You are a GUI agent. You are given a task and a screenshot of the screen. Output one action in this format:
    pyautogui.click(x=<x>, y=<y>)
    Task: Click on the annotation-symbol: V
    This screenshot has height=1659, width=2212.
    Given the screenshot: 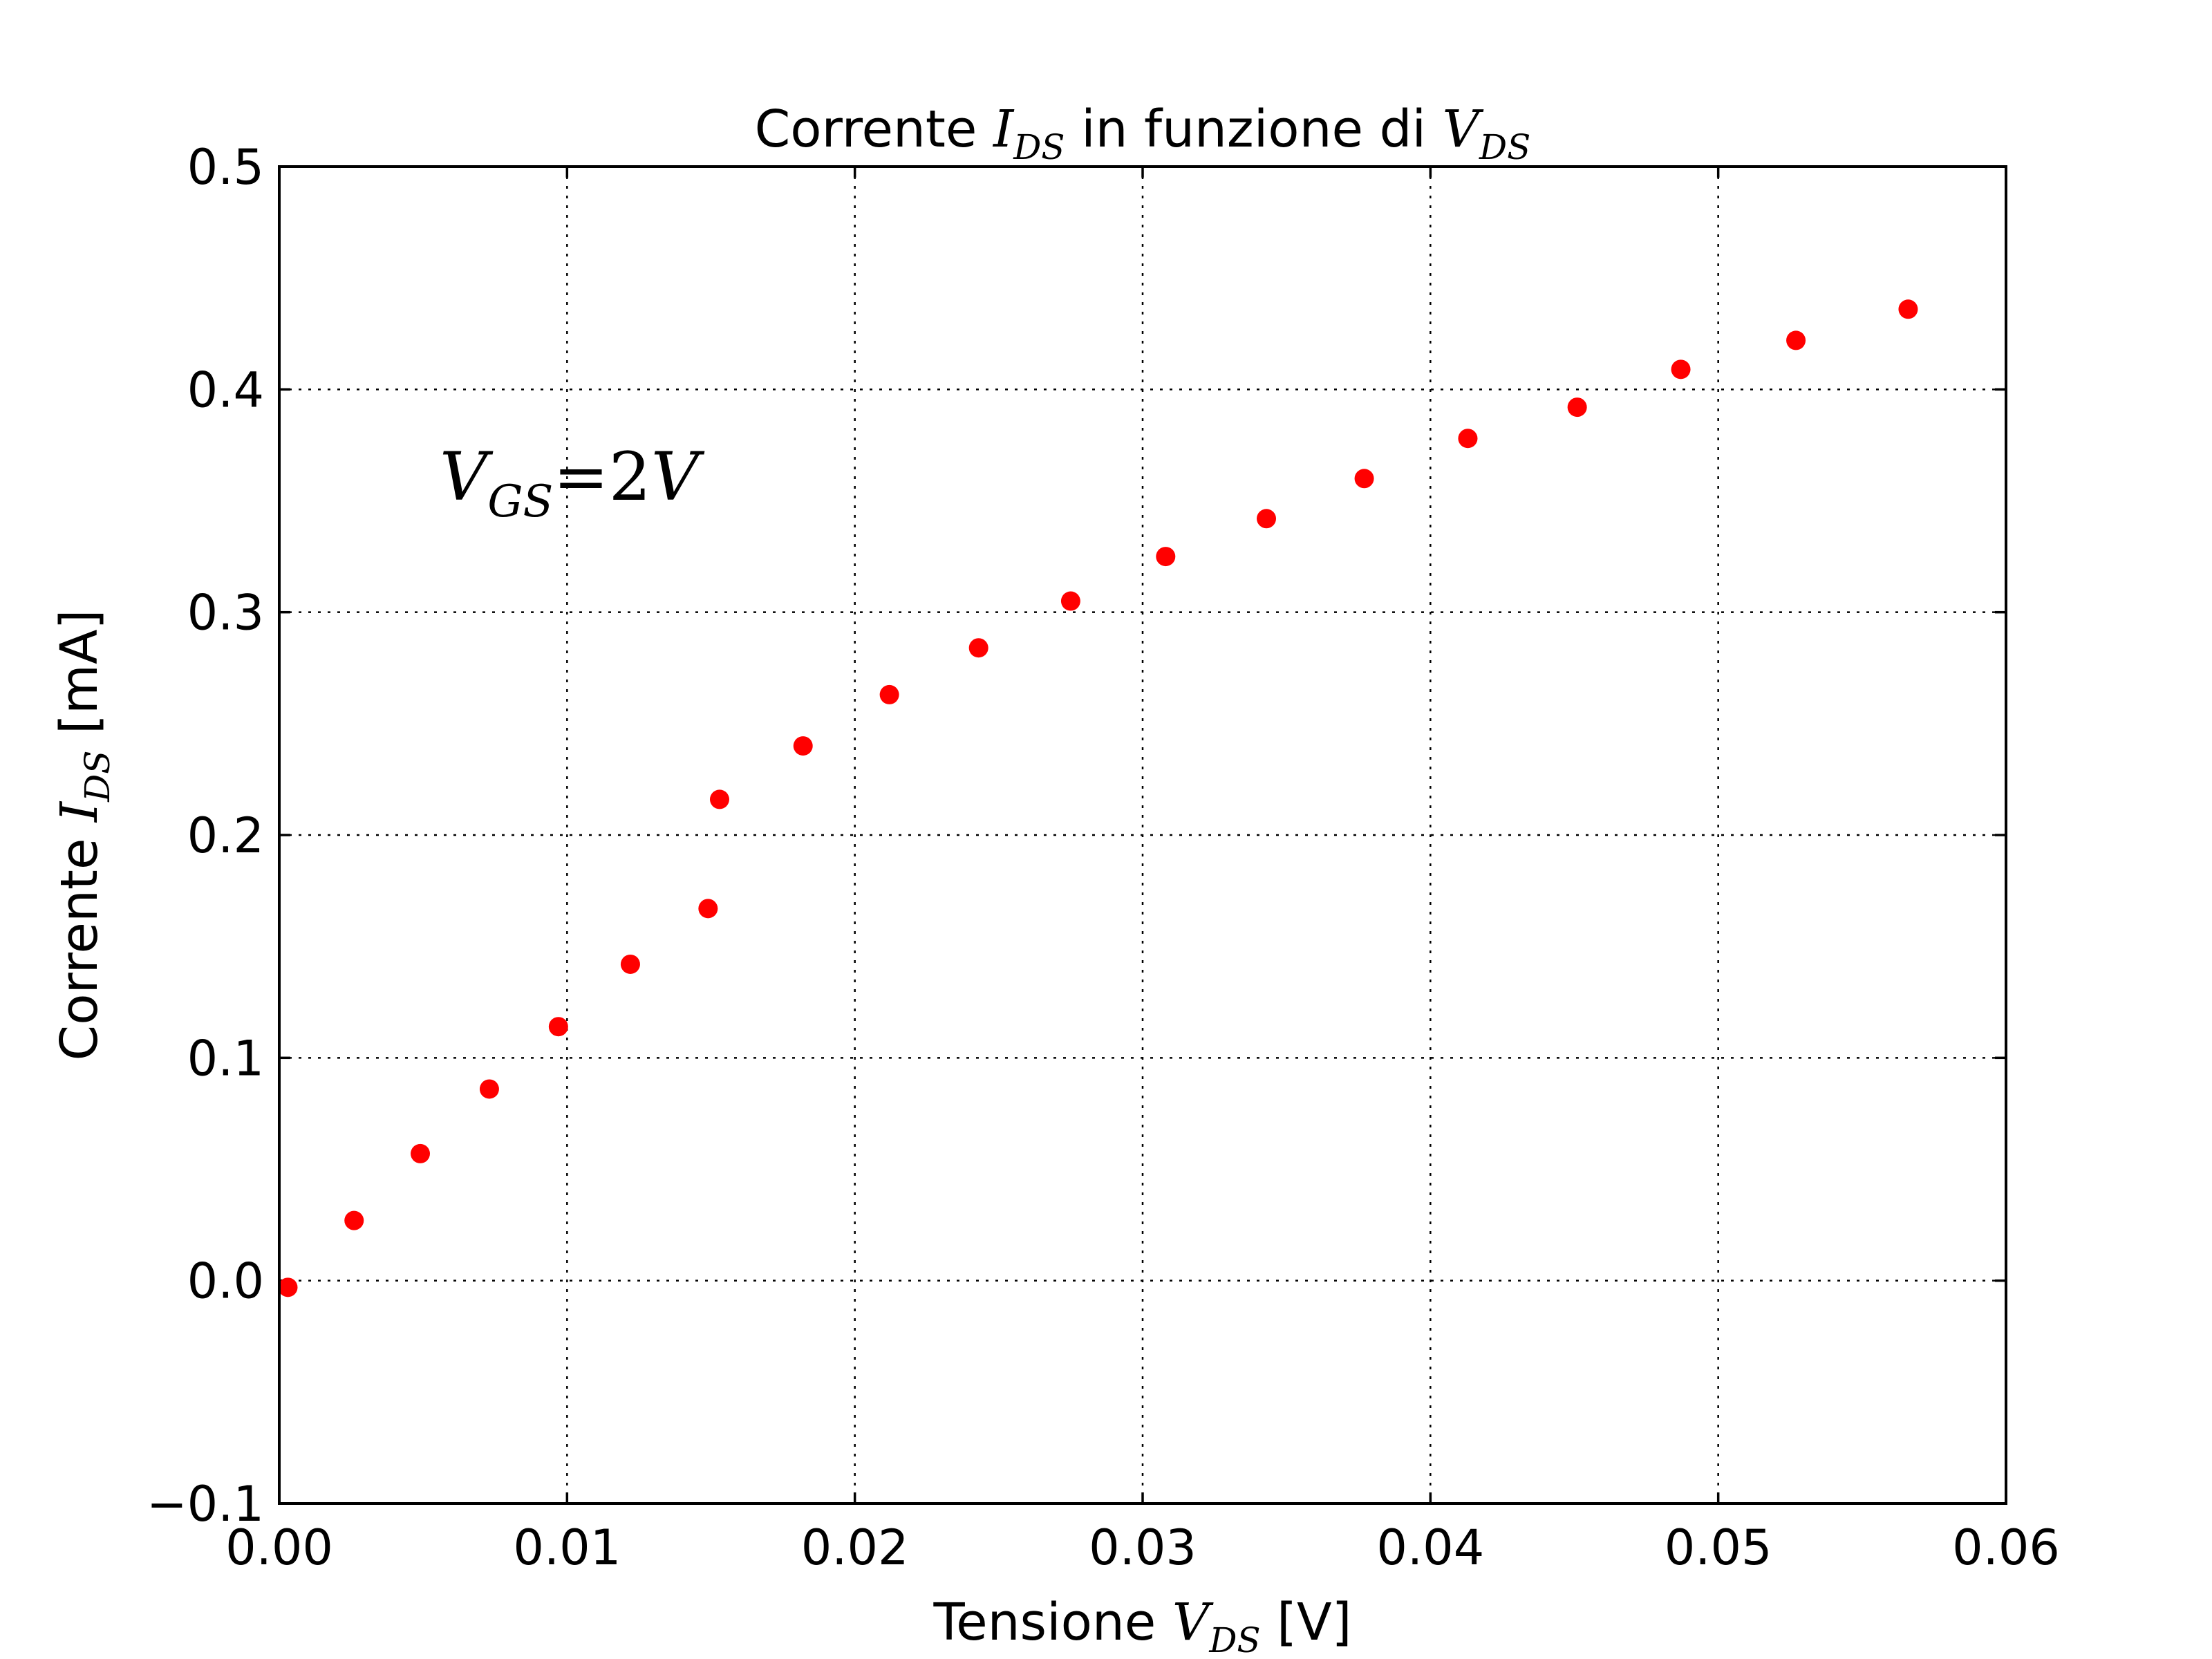 What is the action you would take?
    pyautogui.click(x=467, y=477)
    